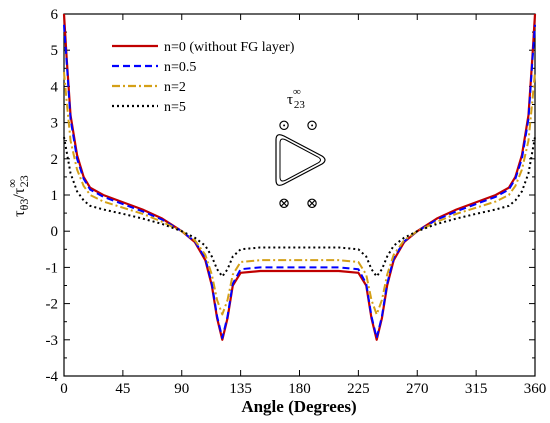 The image size is (550, 423). What do you see at coordinates (181, 389) in the screenshot?
I see `x-tick-label: 90` at bounding box center [181, 389].